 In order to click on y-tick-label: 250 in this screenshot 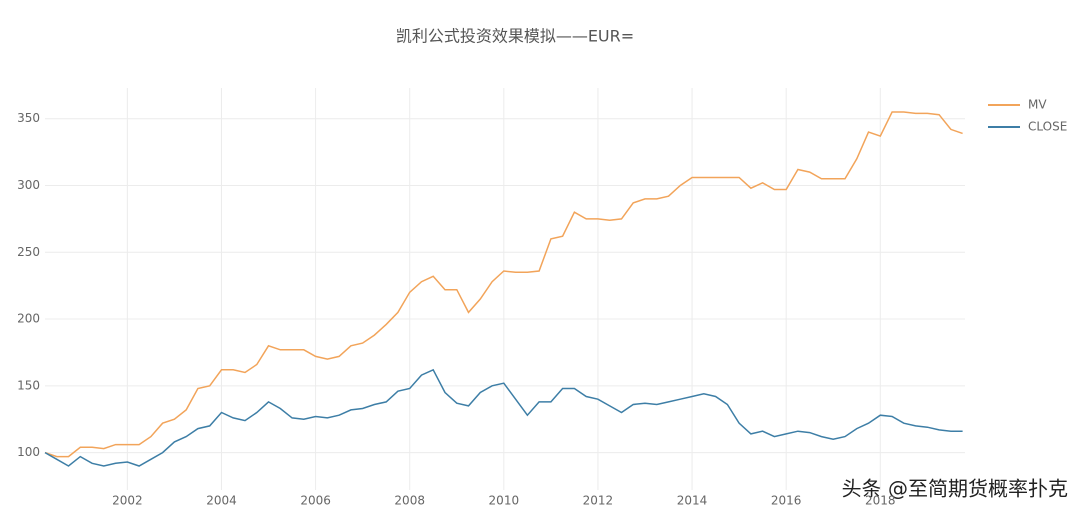, I will do `click(28, 252)`.